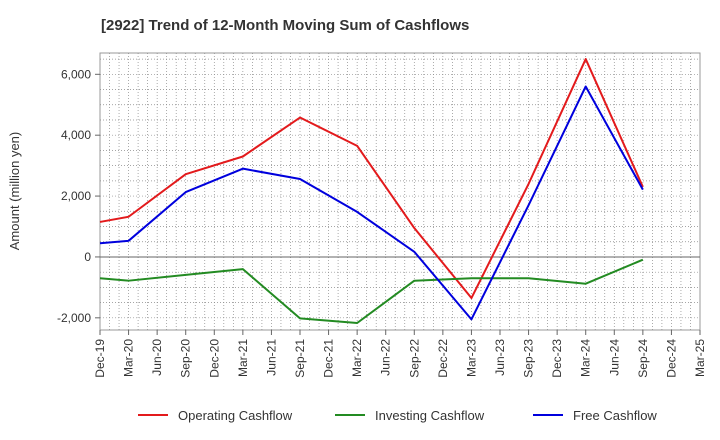 The image size is (720, 440). I want to click on x-tick-label: Sep-20, so click(186, 358).